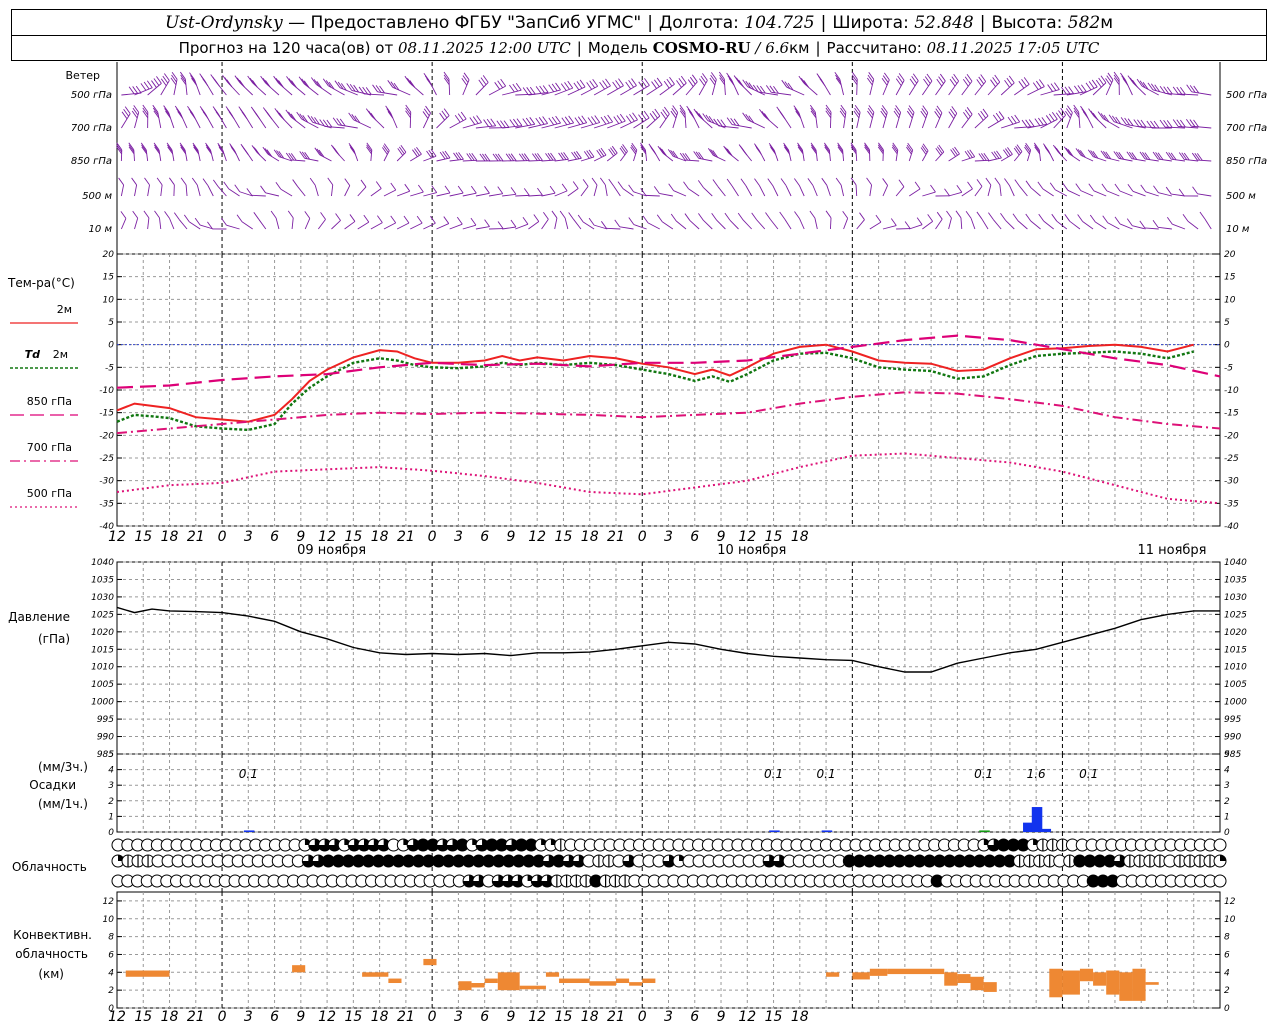 The width and height of the screenshot is (1280, 1024). I want to click on wind-level-label-left: 500 м, so click(97, 196).